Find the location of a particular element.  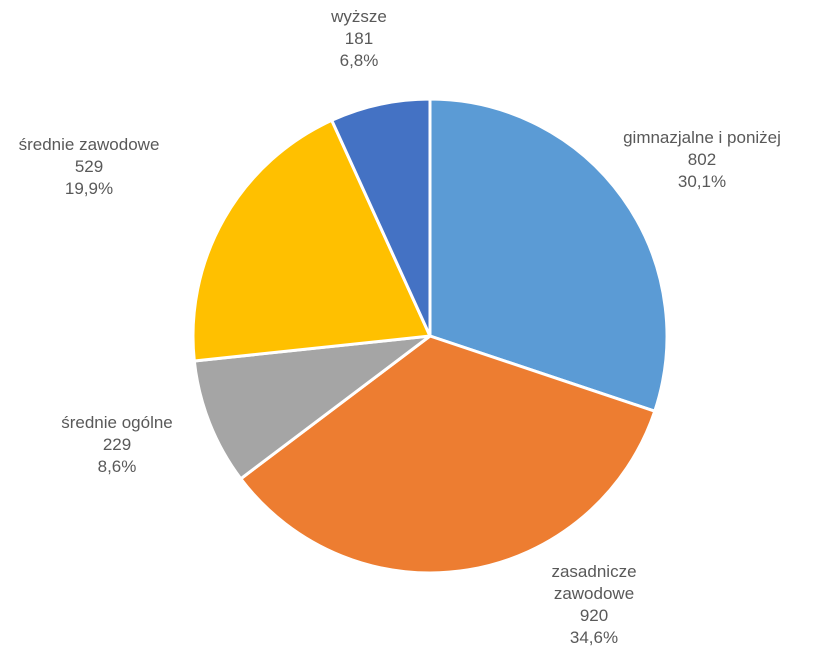

slice-value-label: 920 is located at coordinates (593, 616).